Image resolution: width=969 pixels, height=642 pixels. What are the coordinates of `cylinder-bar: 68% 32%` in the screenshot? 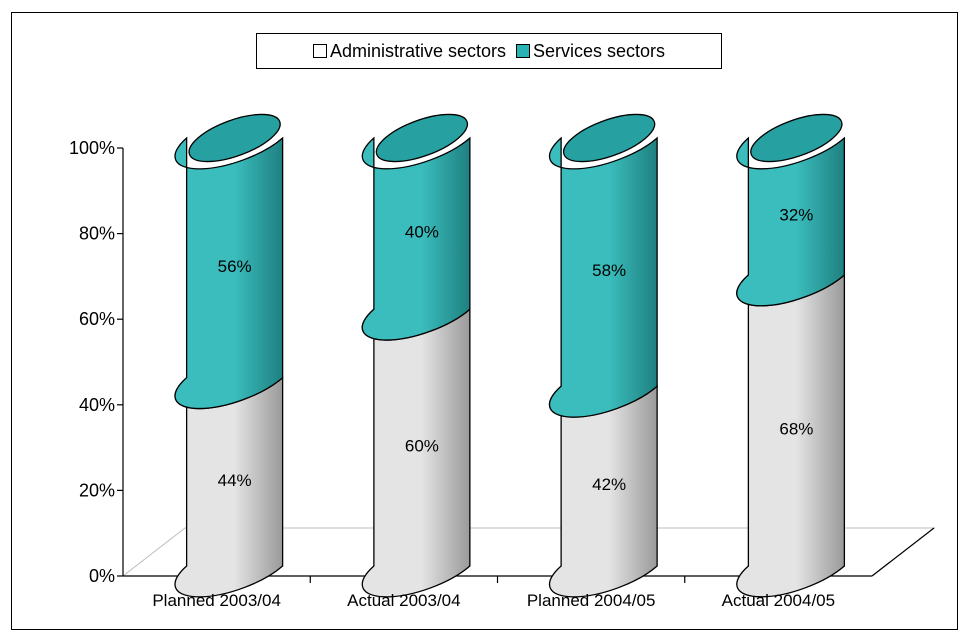 It's located at (791, 355).